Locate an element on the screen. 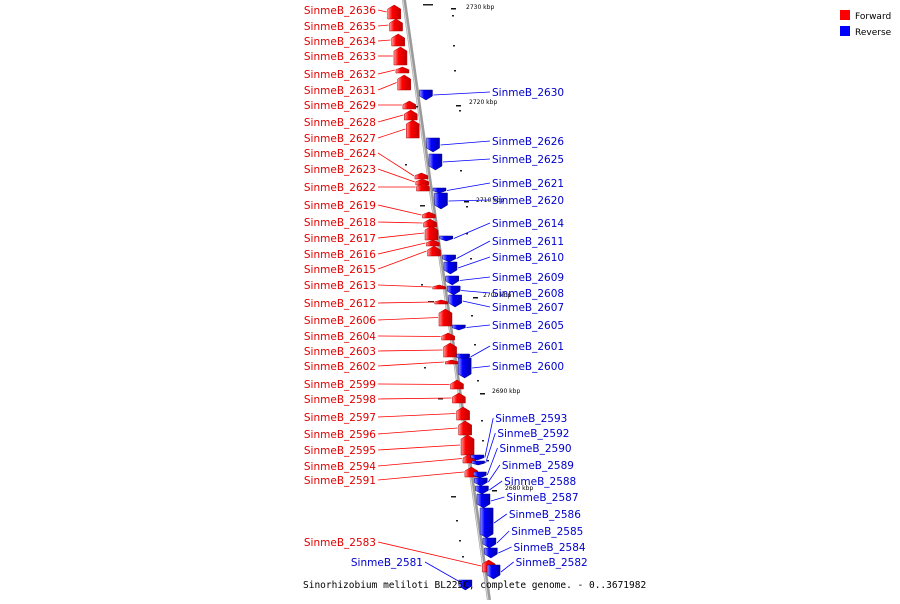 Image resolution: width=900 pixels, height=604 pixels. forward-gene-label: SinmeB_2596 is located at coordinates (340, 435).